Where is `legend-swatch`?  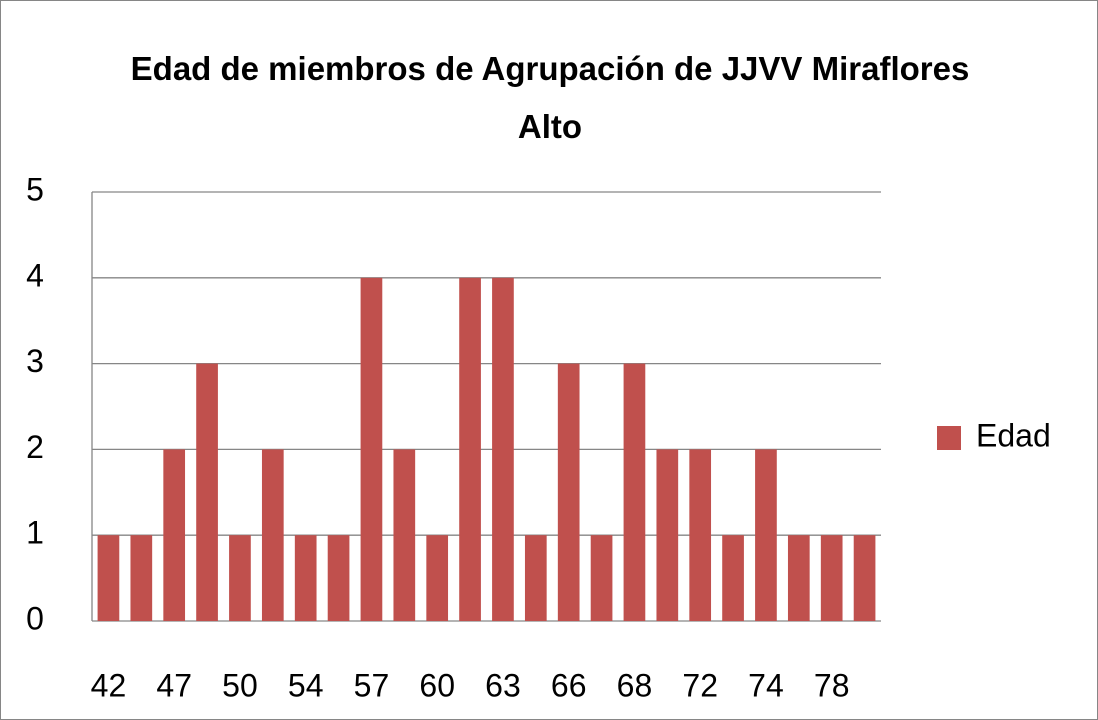 legend-swatch is located at coordinates (949, 438).